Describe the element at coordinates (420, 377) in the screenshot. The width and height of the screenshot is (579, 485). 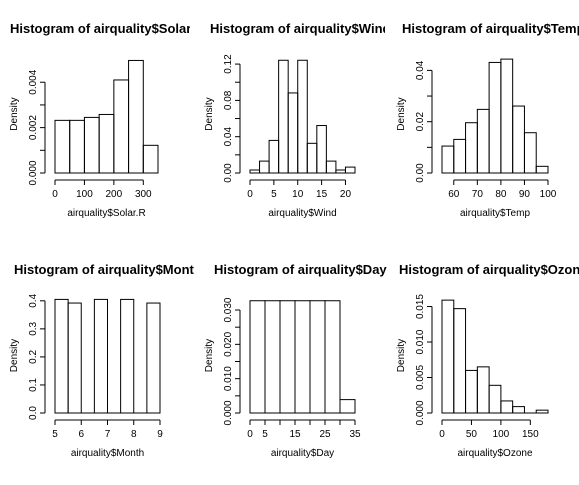
I see `y-tick-label: 0.005` at that location.